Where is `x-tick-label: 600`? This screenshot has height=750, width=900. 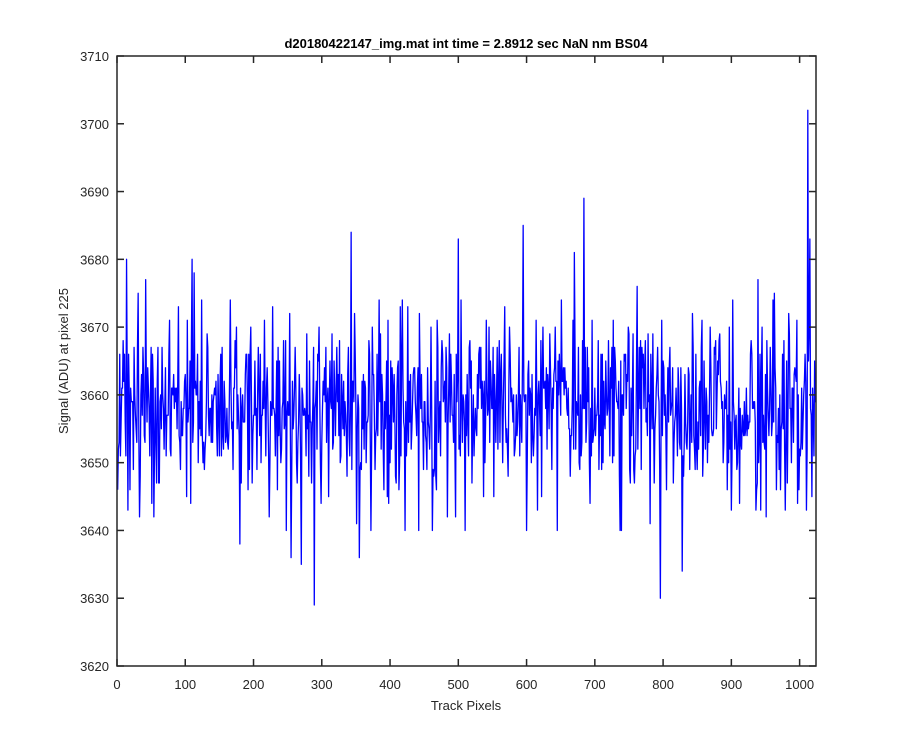
x-tick-label: 600 is located at coordinates (527, 684).